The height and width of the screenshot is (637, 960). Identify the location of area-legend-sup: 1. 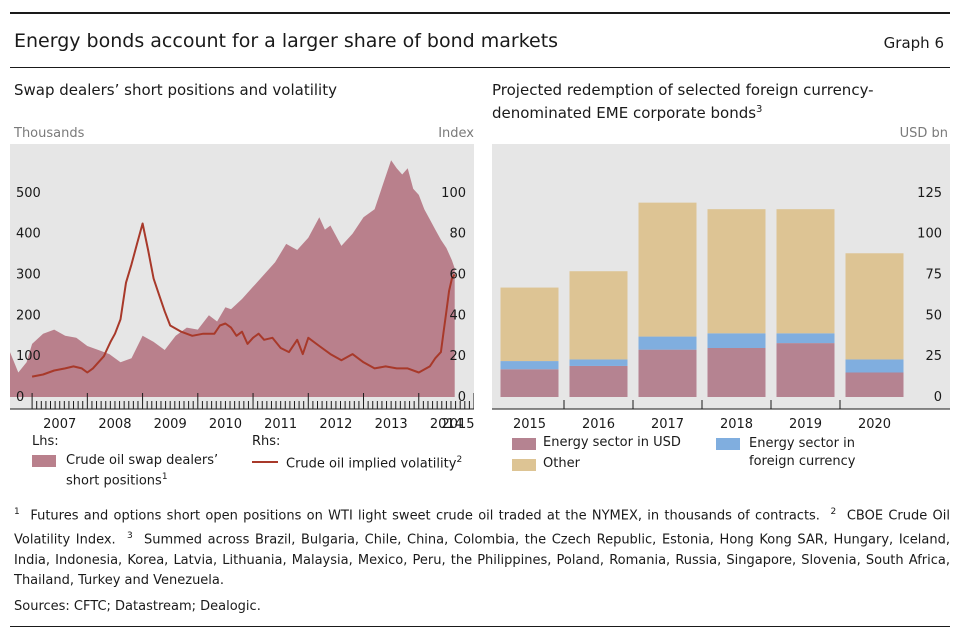
(164, 477).